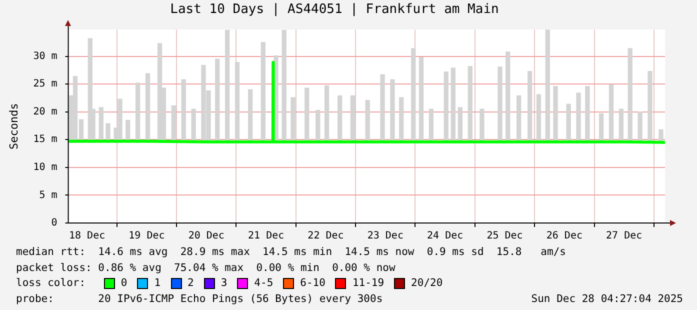 The image size is (697, 310). I want to click on x-tick-label: 27 Dec, so click(624, 236).